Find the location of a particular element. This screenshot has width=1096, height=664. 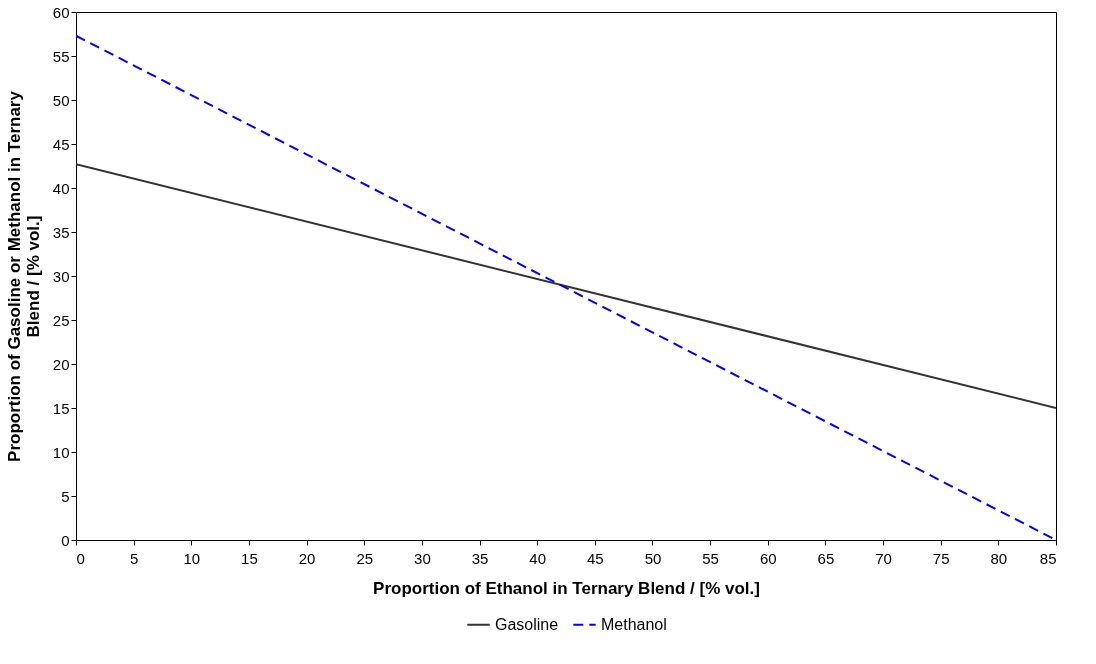

y-tick-label: 25 is located at coordinates (61, 320).